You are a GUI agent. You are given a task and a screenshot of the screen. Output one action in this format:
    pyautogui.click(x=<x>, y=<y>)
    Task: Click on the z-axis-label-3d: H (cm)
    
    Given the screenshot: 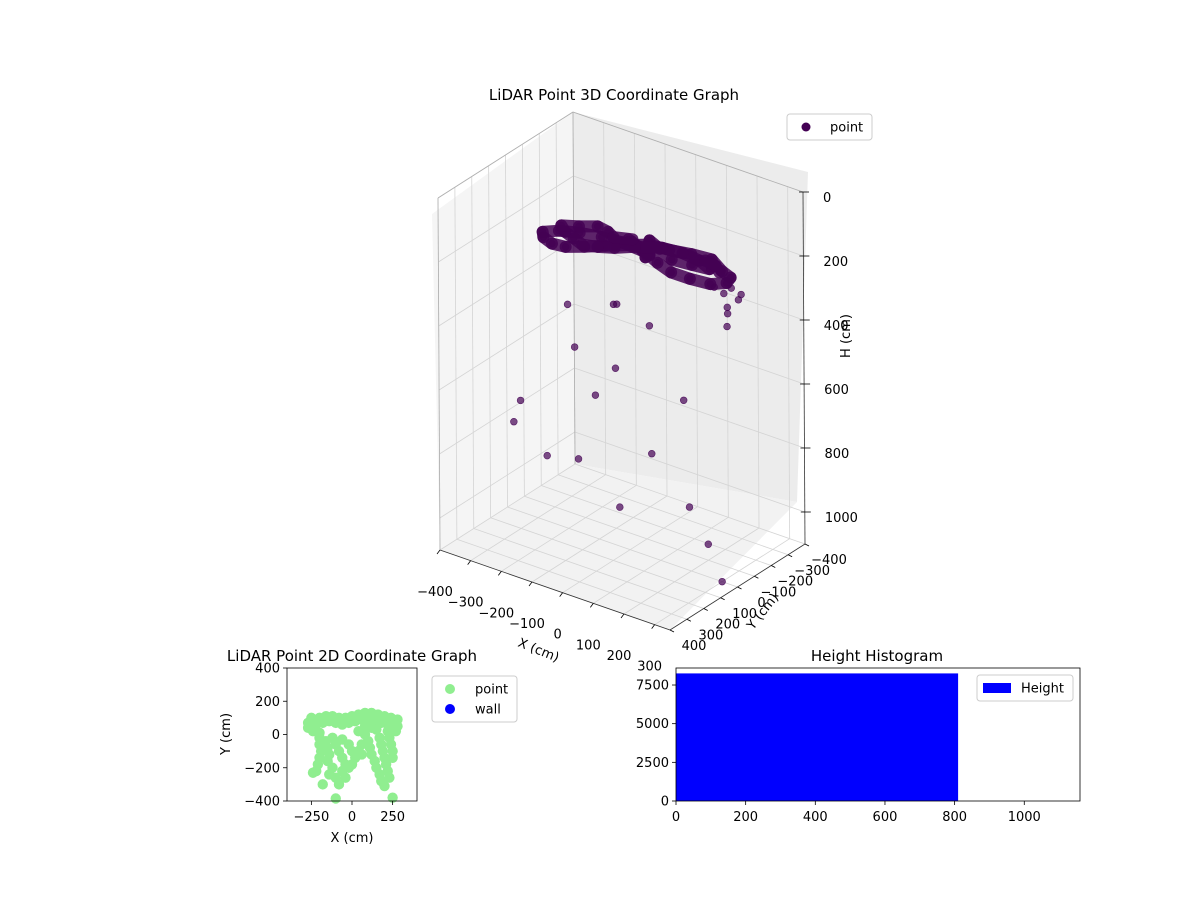 What is the action you would take?
    pyautogui.click(x=846, y=336)
    